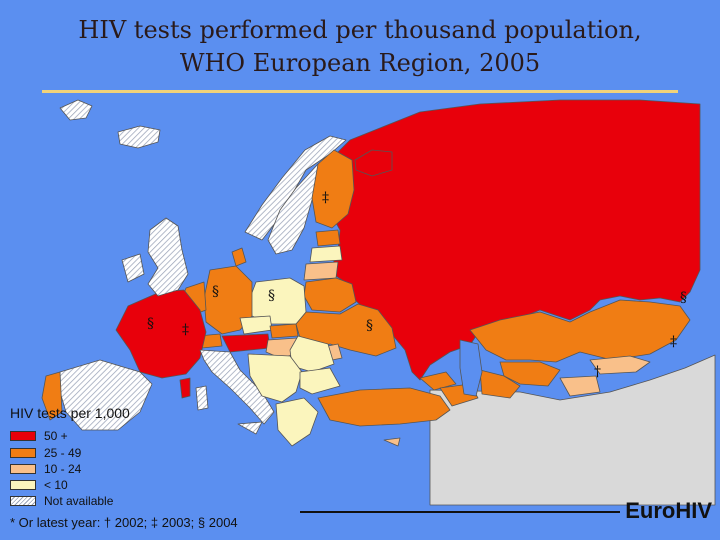 The image size is (720, 540). I want to click on legend-item: 10 - 24, so click(46, 468).